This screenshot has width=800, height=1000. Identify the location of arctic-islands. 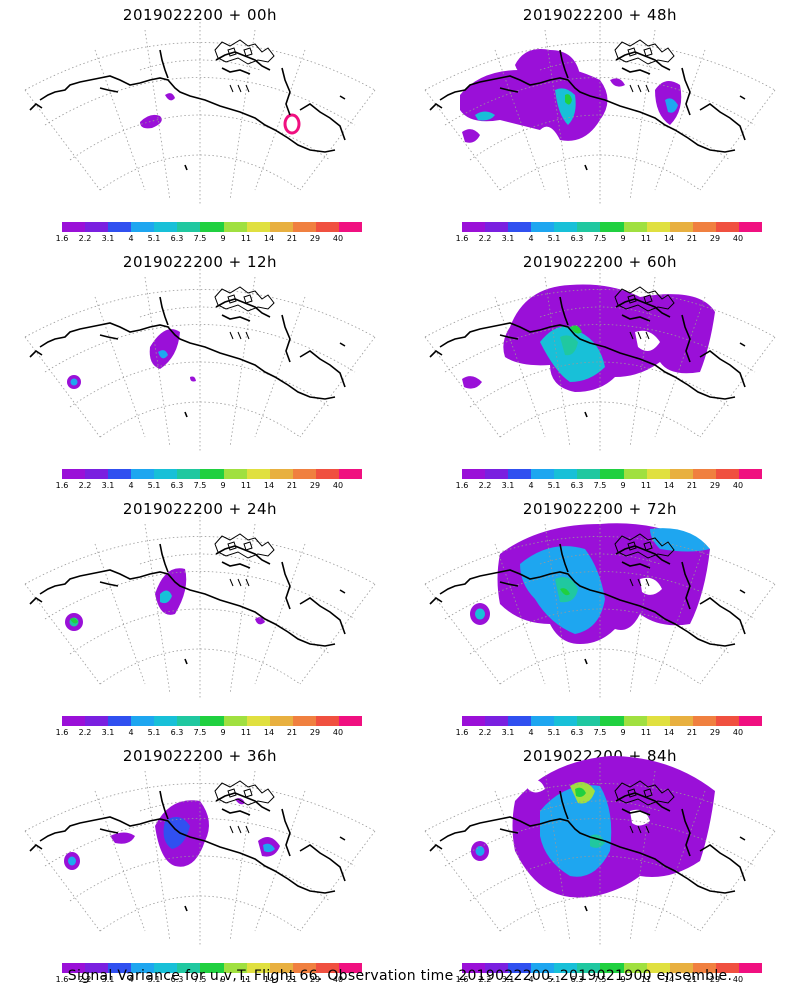
(644, 313).